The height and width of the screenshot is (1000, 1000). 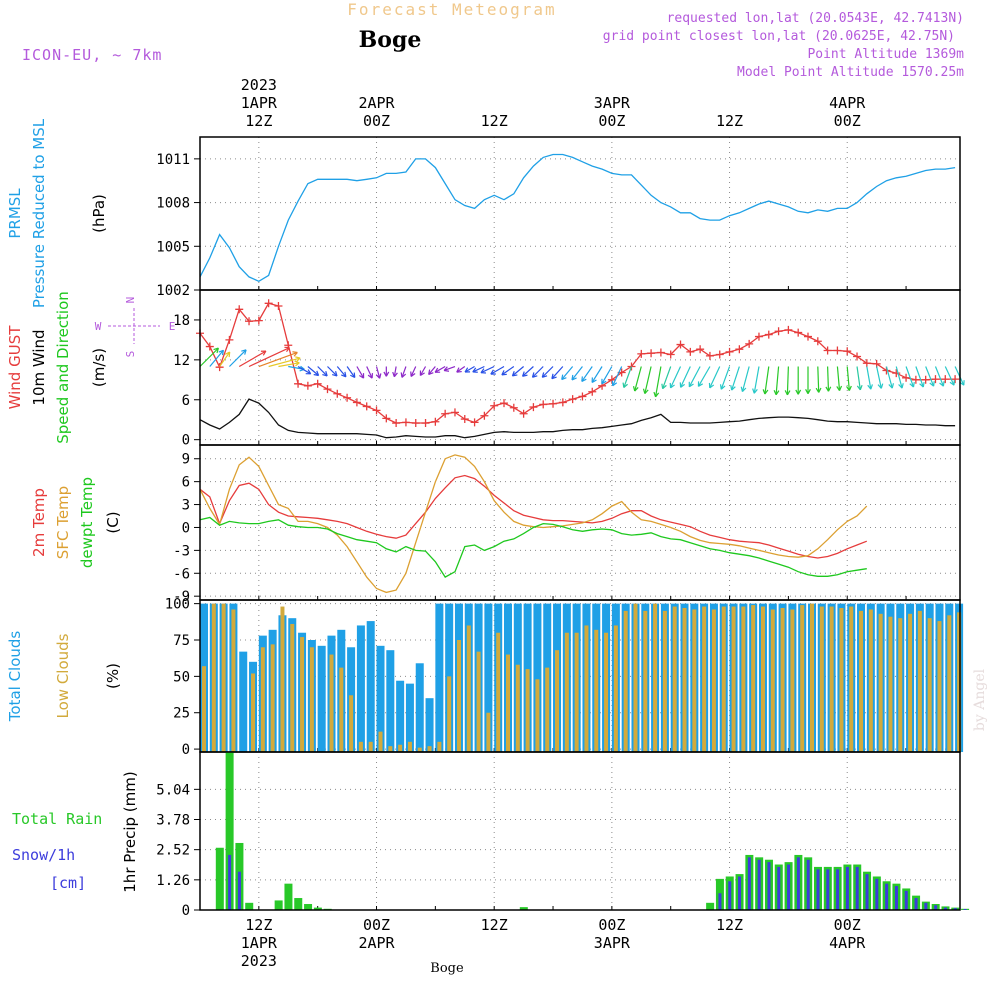 I want to click on y-tick-label: 100, so click(x=177, y=605).